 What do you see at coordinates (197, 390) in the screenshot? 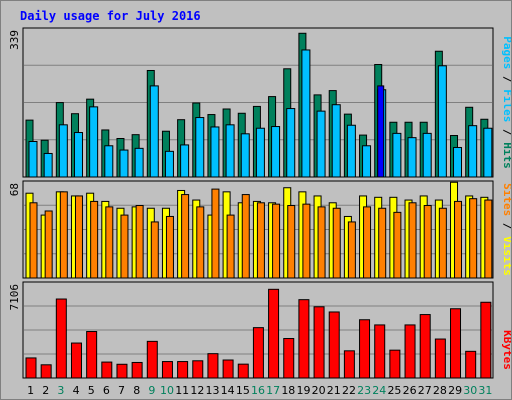
I see `x-tick-label: 12` at bounding box center [197, 390].